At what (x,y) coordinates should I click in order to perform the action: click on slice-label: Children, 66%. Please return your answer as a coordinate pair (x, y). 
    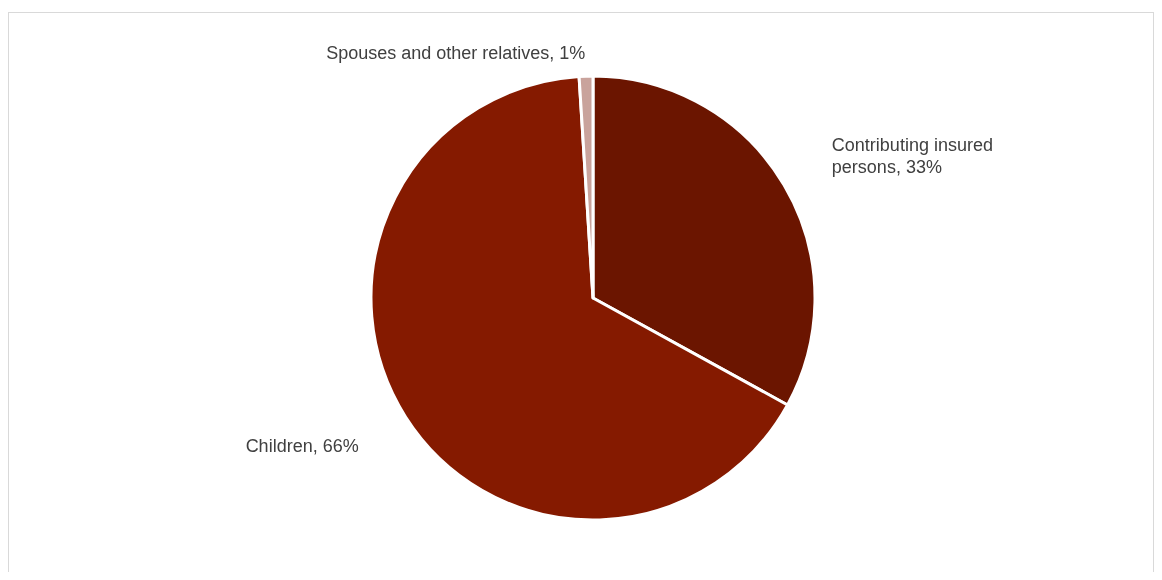
    Looking at the image, I should click on (302, 445).